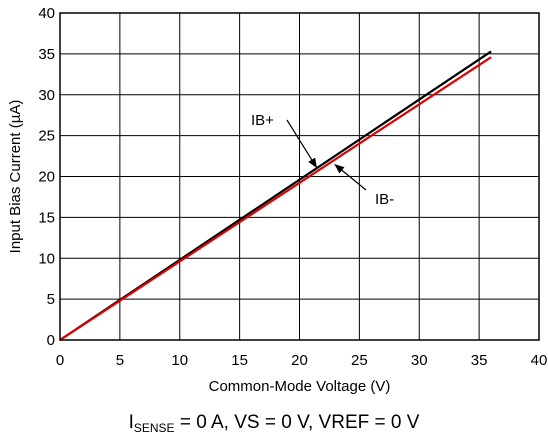 The width and height of the screenshot is (548, 442). Describe the element at coordinates (419, 360) in the screenshot. I see `x-tick-label-6: 30` at that location.